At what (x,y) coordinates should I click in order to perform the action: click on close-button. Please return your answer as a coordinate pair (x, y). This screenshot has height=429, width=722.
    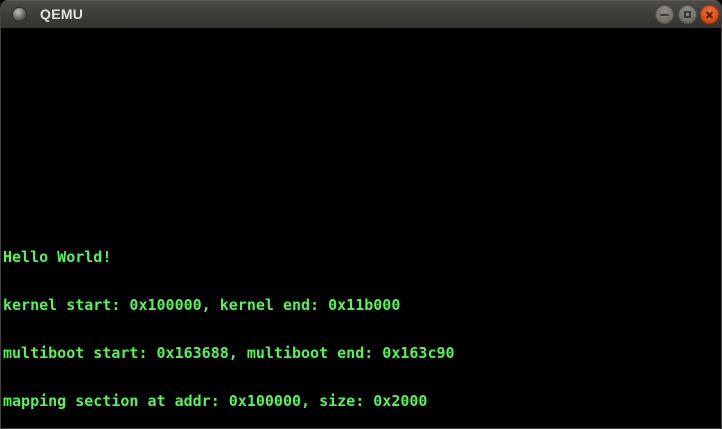
    Looking at the image, I should click on (709, 14).